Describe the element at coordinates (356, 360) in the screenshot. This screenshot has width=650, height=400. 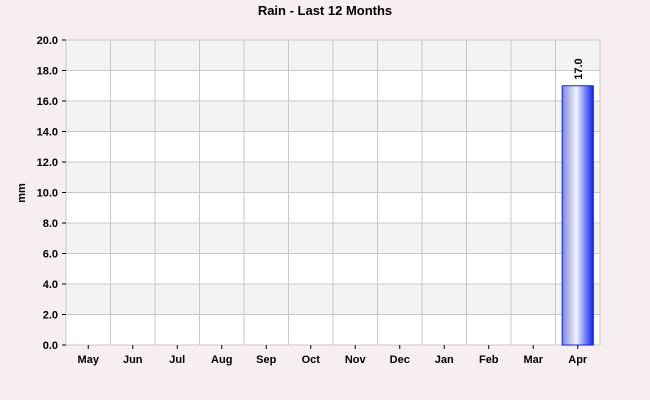
I see `x-tick-label-nov: Nov` at that location.